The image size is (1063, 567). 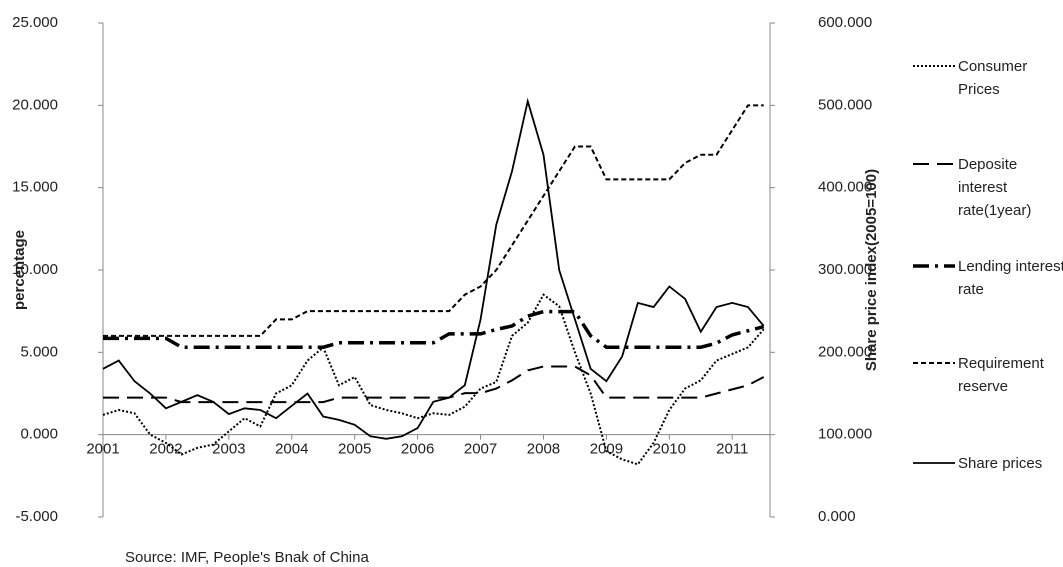 What do you see at coordinates (417, 449) in the screenshot?
I see `x-tick-label: 2006` at bounding box center [417, 449].